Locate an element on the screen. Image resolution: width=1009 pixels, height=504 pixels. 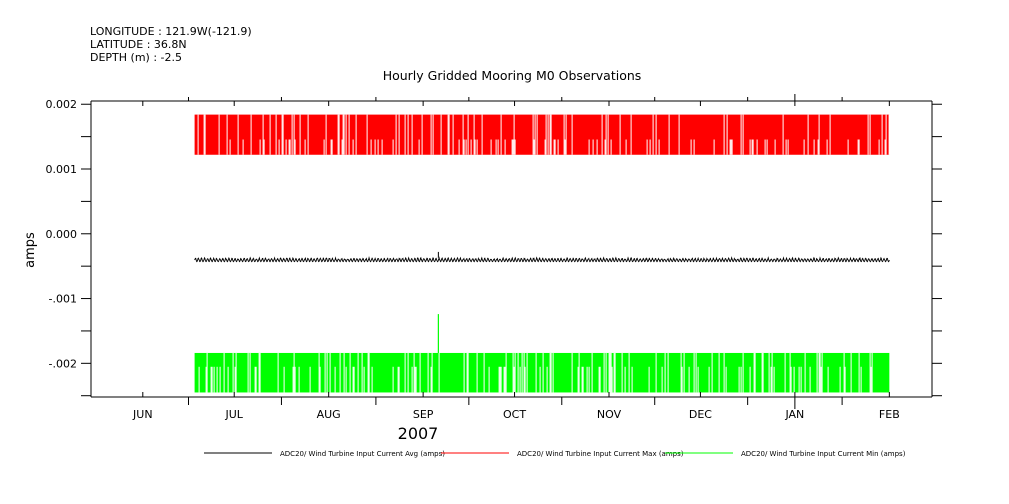
x-tick-label: JUL is located at coordinates (233, 414).